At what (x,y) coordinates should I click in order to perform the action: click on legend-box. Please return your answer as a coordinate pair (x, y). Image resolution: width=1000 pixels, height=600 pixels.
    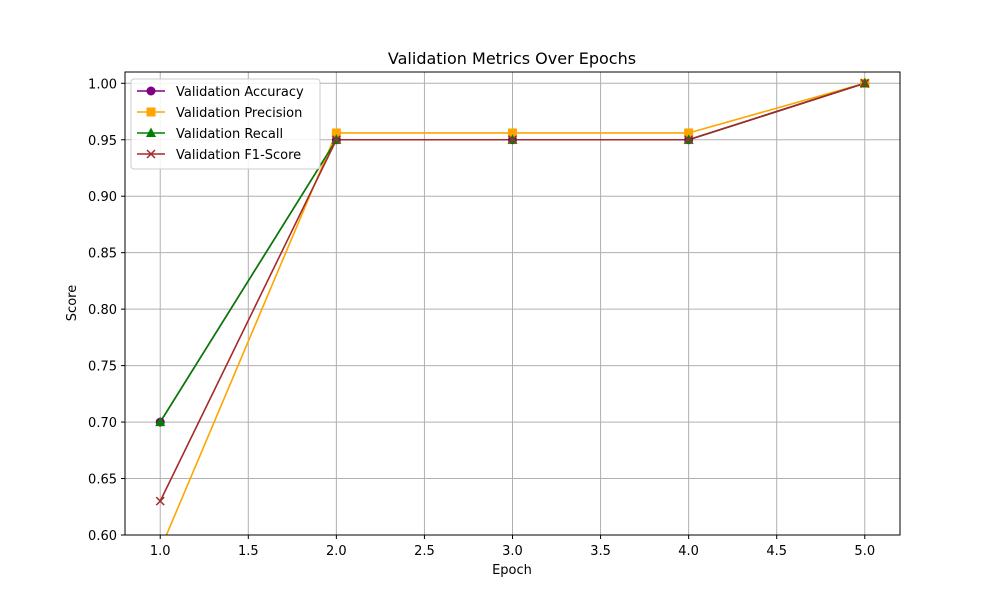
    Looking at the image, I should click on (225, 124).